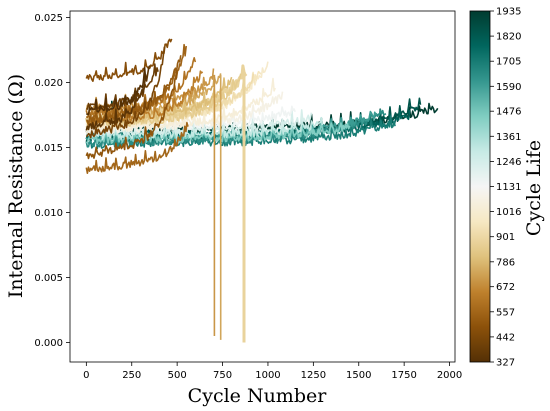  I want to click on colorbar-tick-label: 1016, so click(508, 212).